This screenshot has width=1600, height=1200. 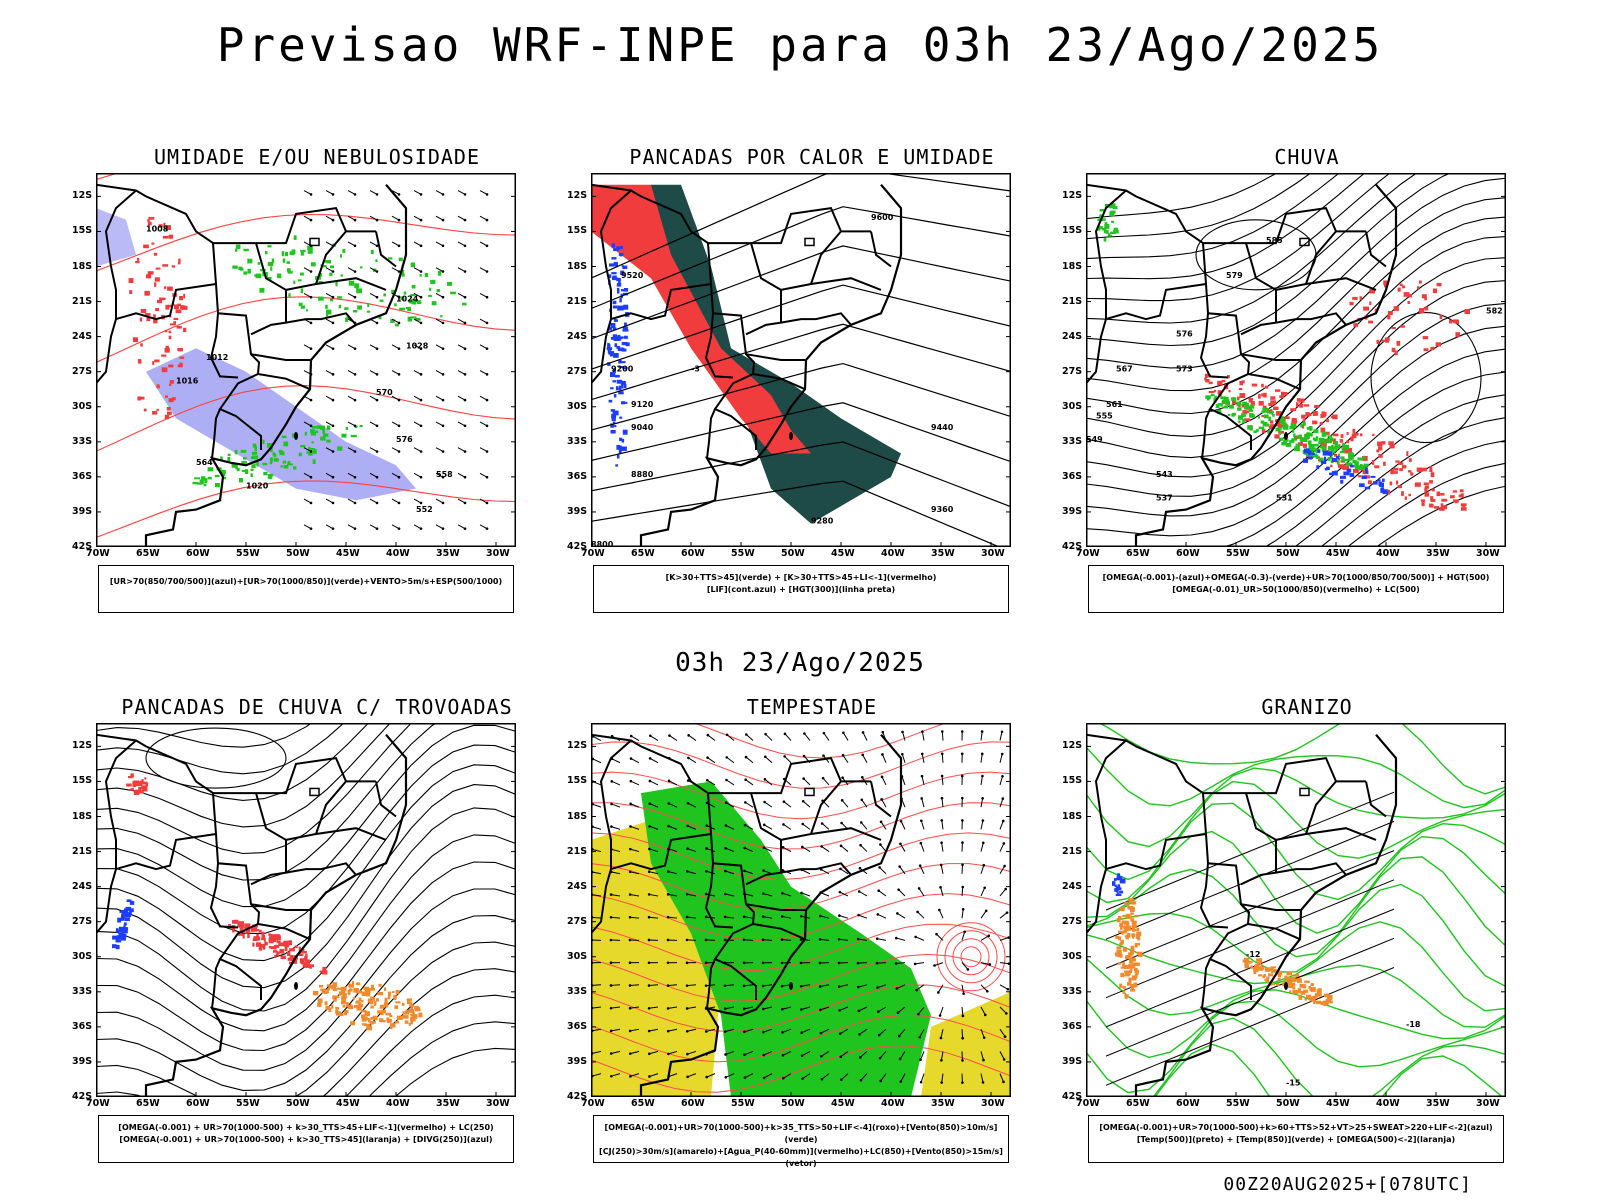 I want to click on lon-label: 60W, so click(x=1188, y=1103).